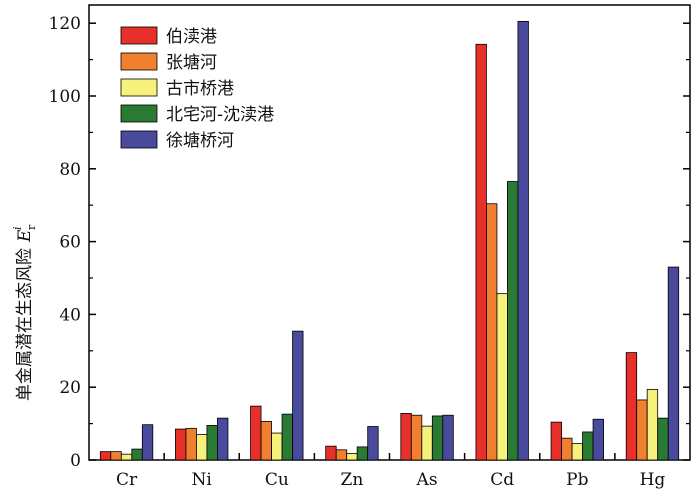 The height and width of the screenshot is (498, 700). I want to click on y-axis-label-text: 单金属潜在生态风险, so click(25, 324).